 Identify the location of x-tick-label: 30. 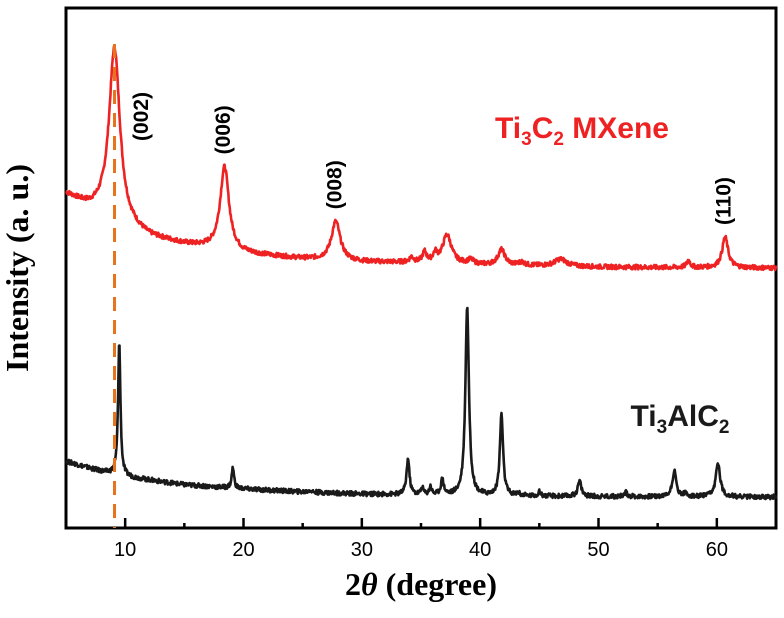
(362, 550).